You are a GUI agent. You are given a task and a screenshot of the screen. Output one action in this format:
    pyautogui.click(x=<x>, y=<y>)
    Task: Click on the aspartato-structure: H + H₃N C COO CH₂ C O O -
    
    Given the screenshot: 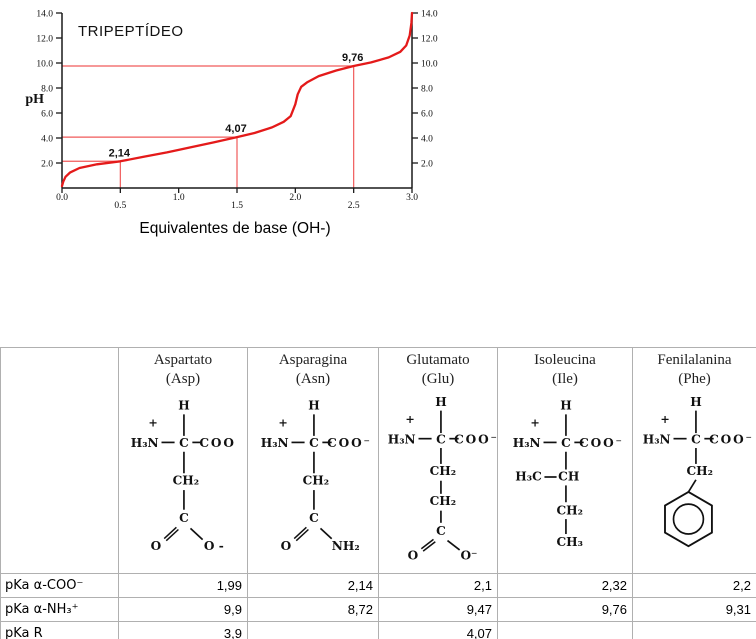 What is the action you would take?
    pyautogui.click(x=183, y=479)
    